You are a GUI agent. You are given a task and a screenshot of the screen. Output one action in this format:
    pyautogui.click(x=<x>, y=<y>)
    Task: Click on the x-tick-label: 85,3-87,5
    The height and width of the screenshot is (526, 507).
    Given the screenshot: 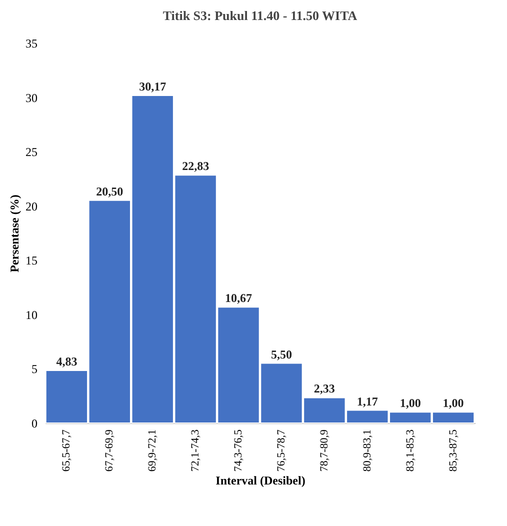 What is the action you would take?
    pyautogui.click(x=453, y=450)
    